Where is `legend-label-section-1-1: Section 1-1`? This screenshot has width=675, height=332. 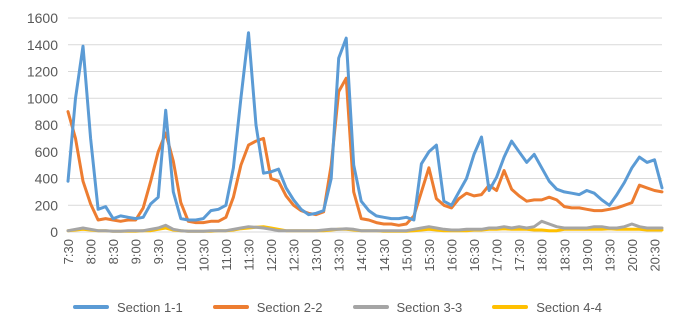 legend-label-section-1-1: Section 1-1 is located at coordinates (149, 307).